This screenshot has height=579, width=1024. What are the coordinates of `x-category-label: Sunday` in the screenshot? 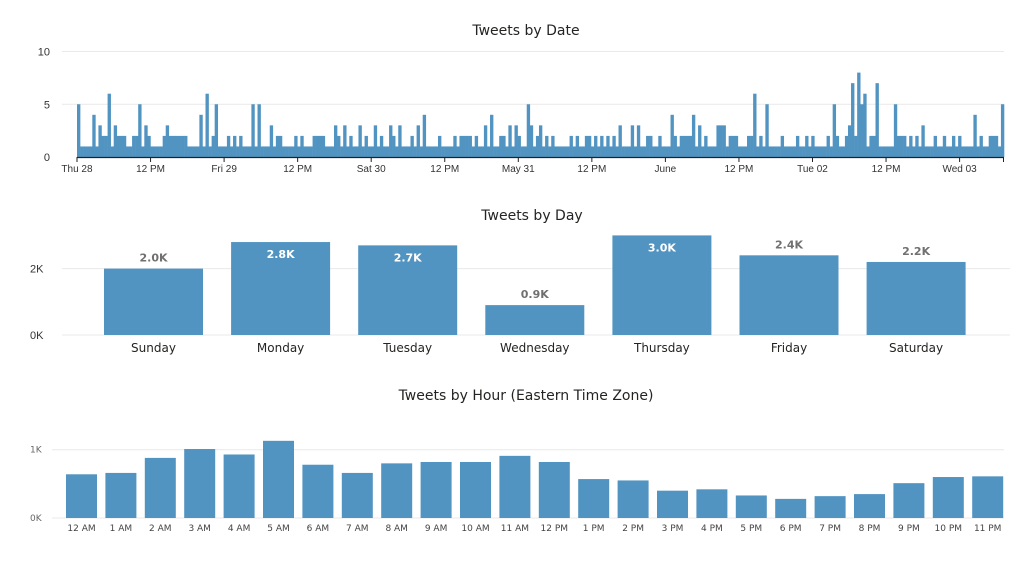 It's located at (153, 348).